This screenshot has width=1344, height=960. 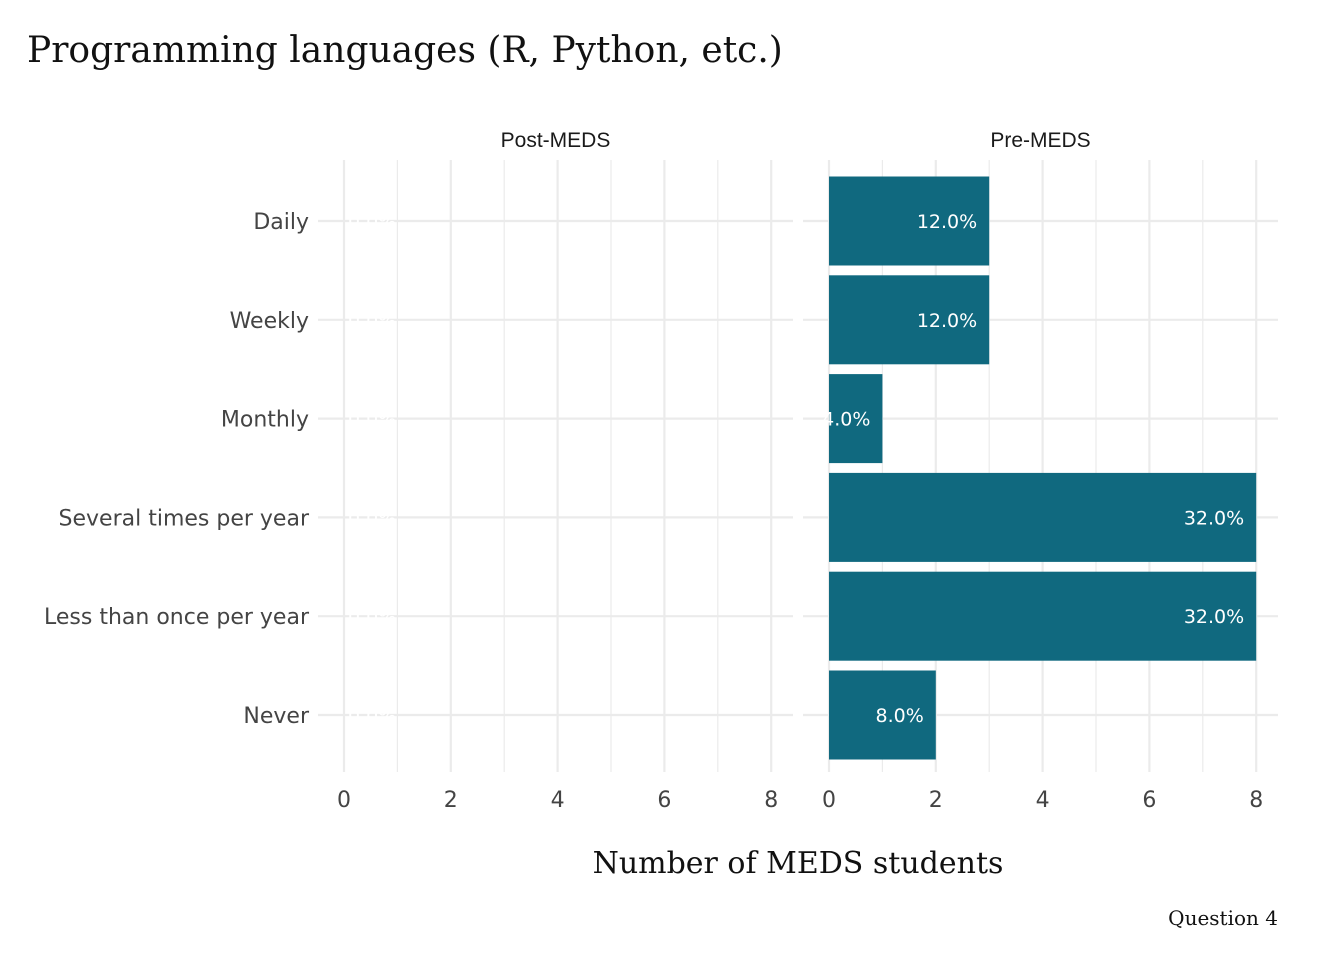 What do you see at coordinates (276, 716) in the screenshot?
I see `y-tick-label: Never` at bounding box center [276, 716].